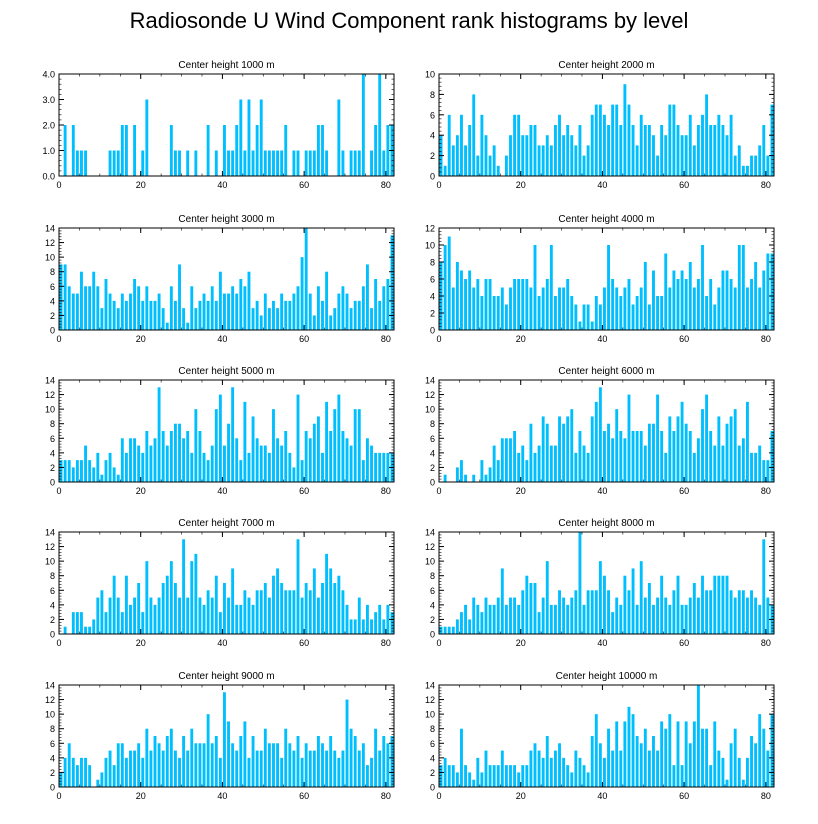 Image resolution: width=818 pixels, height=824 pixels. Describe the element at coordinates (521, 339) in the screenshot. I see `x-tick-label: 20` at that location.